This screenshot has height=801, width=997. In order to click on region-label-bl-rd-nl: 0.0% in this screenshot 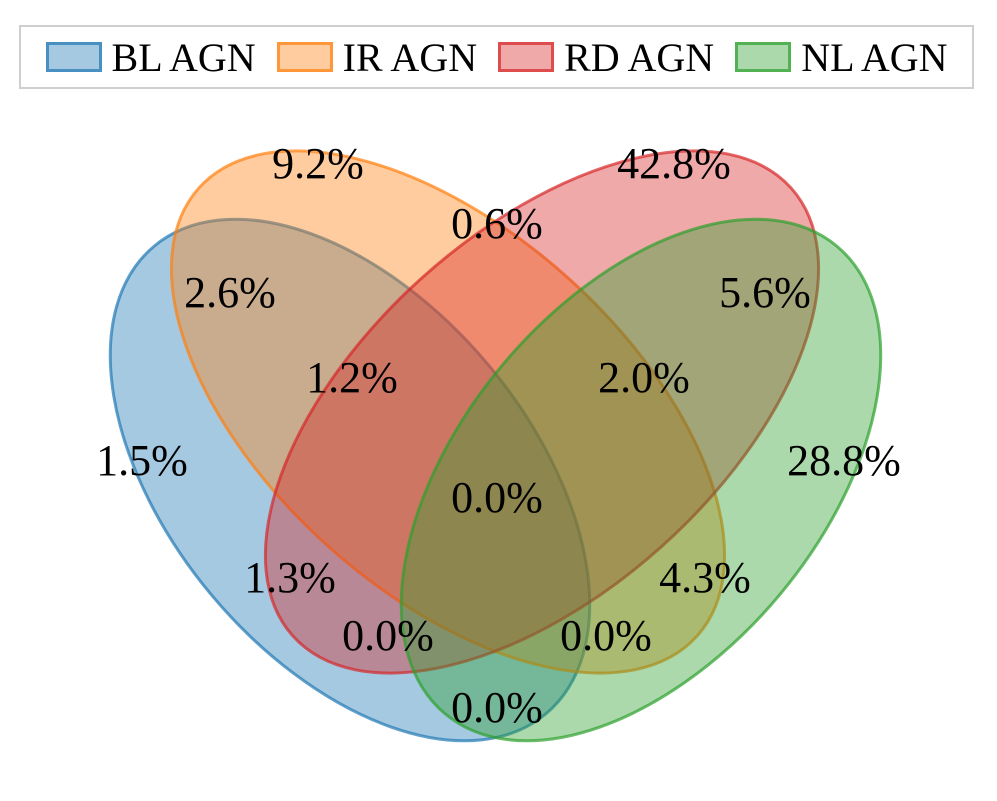, I will do `click(388, 635)`.